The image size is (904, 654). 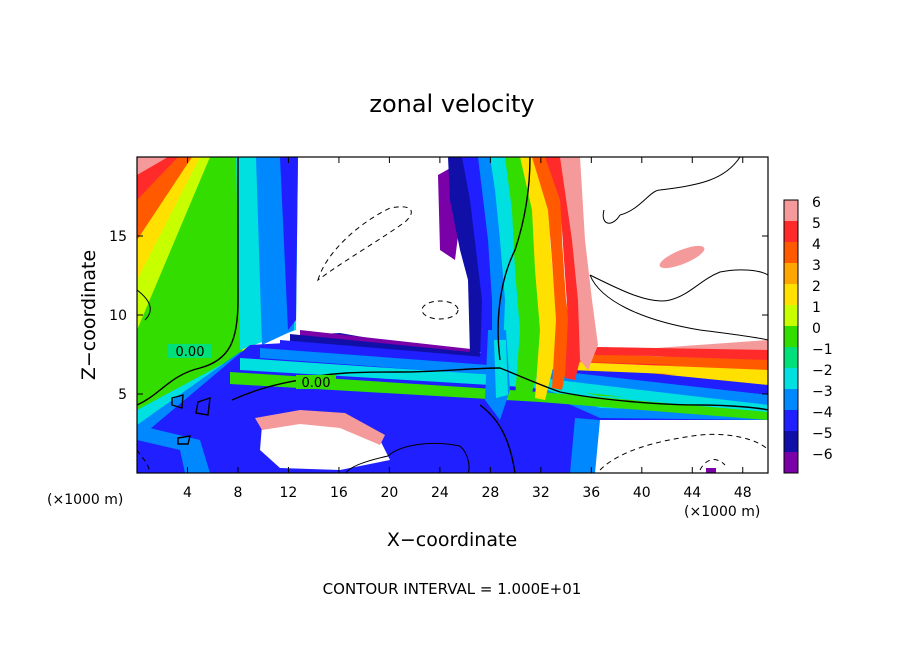 I want to click on contour-interval-note: CONTOUR INTERVAL = 1.000E+01, so click(x=452, y=589).